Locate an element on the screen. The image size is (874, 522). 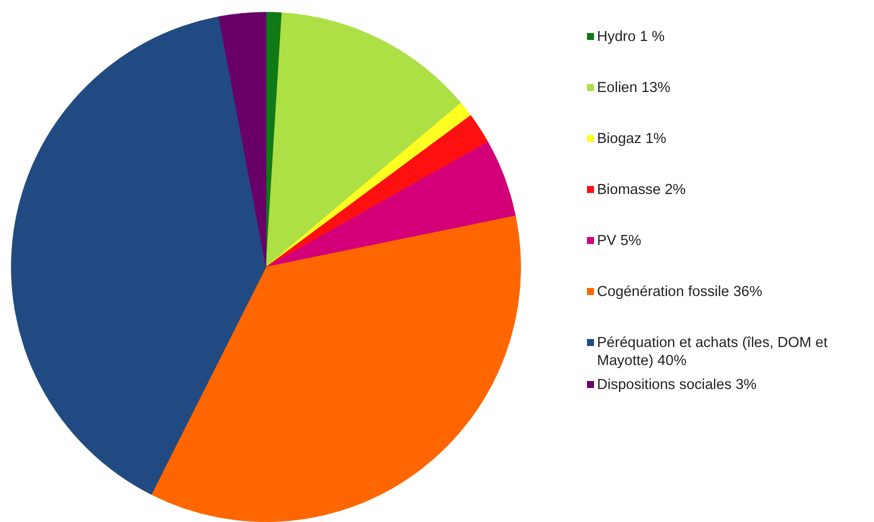
legend-label: Biogaz 1% is located at coordinates (631, 139).